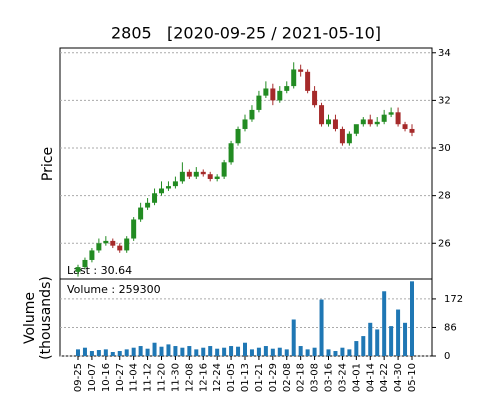  I want to click on x-tick-label: 10-07, so click(92, 377).